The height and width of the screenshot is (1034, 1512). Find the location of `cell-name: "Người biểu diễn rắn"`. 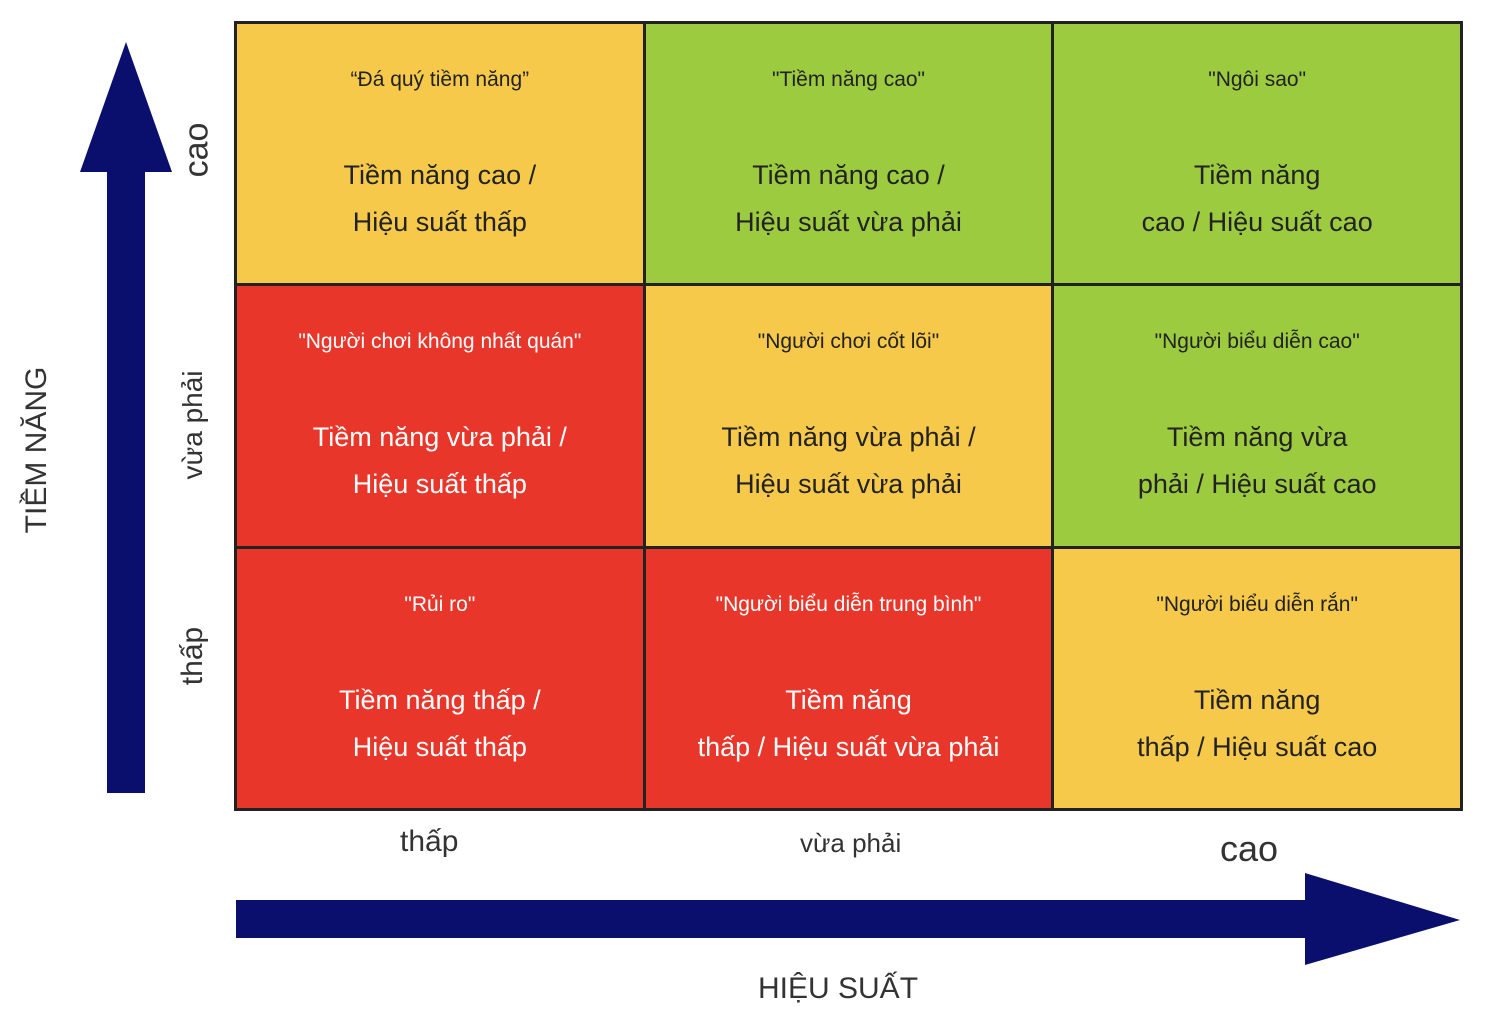

cell-name: "Người biểu diễn rắn" is located at coordinates (1257, 604).